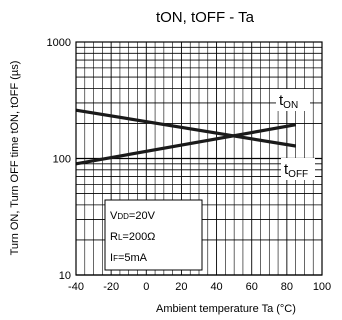  I want to click on x-tick-label: 80, so click(287, 287).